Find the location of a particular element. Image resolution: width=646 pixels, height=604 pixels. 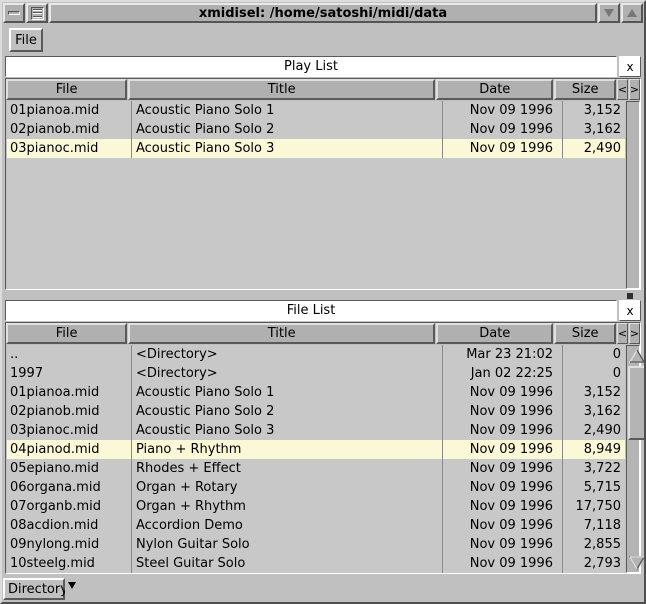

menu-bar: File is located at coordinates (323, 40).